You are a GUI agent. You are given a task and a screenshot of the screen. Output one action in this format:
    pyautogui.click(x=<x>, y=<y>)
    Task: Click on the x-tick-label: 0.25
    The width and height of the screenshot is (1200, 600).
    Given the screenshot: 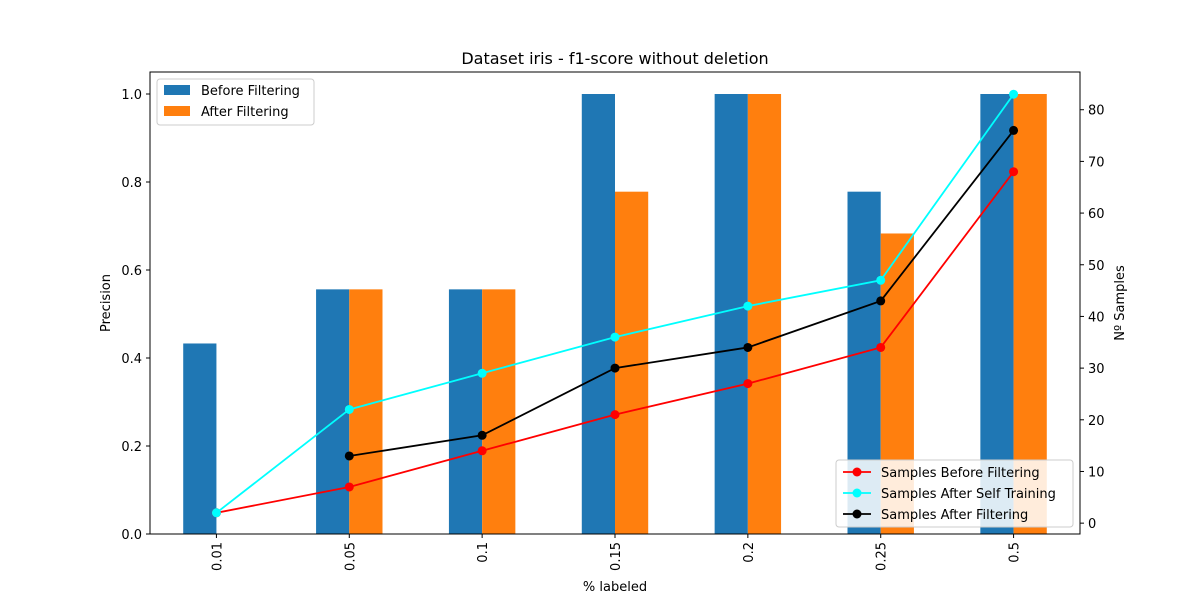 What is the action you would take?
    pyautogui.click(x=882, y=556)
    